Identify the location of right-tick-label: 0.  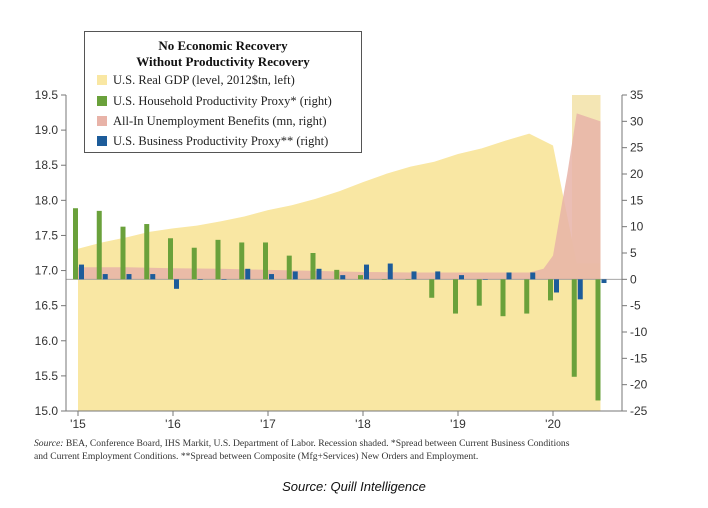
(633, 279).